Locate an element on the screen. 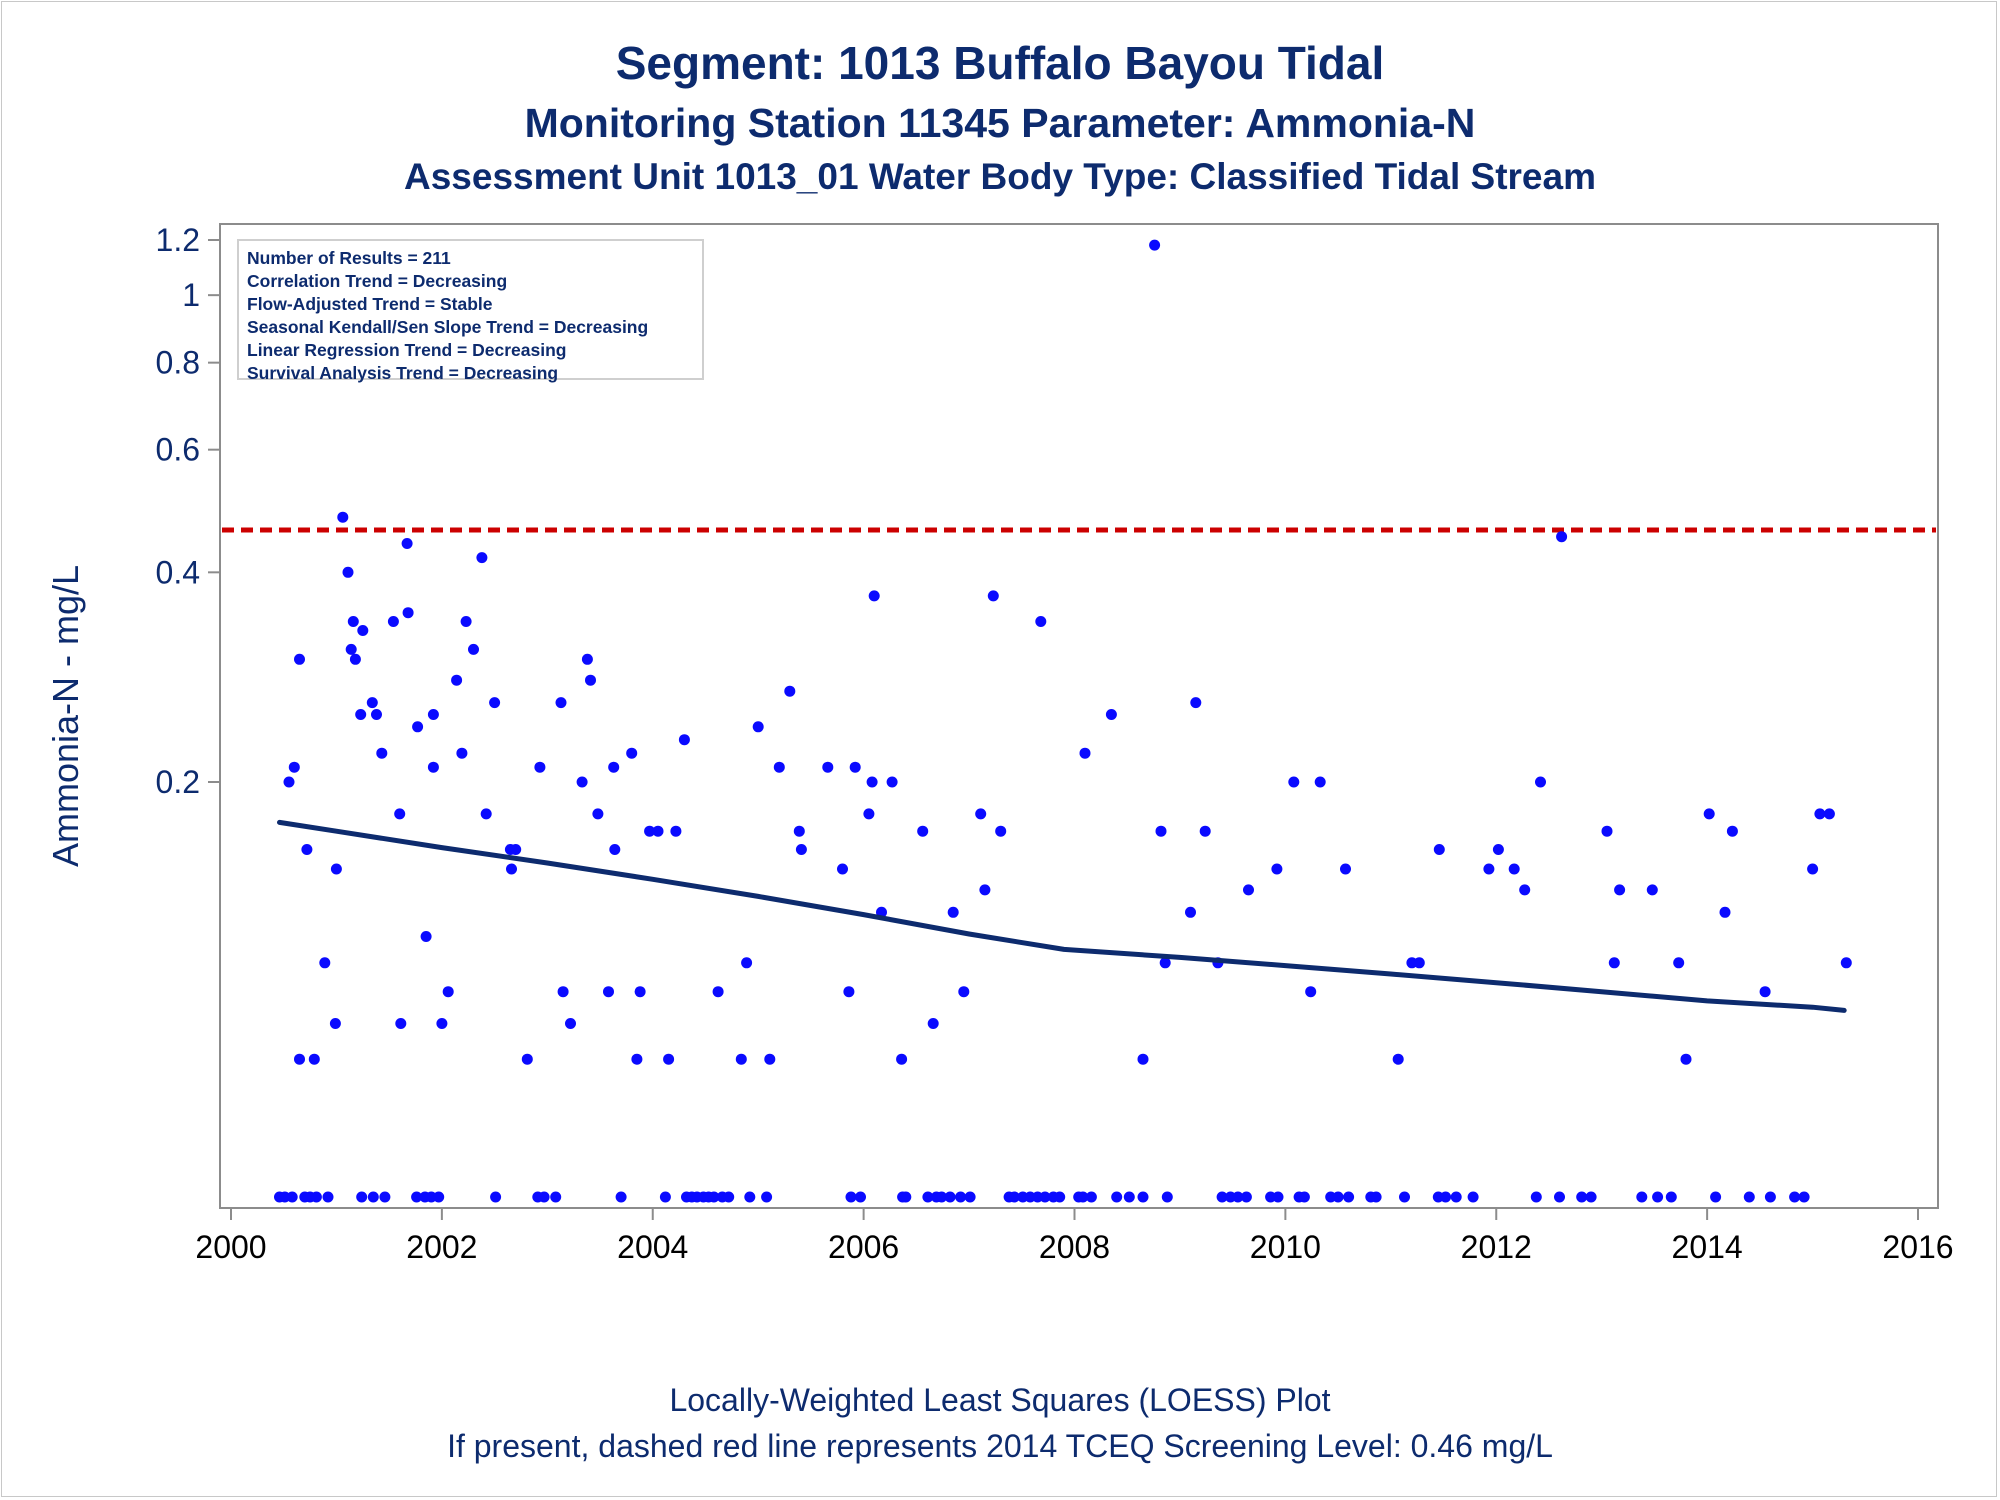 Image resolution: width=2000 pixels, height=1500 pixels. x-tick-label: 2016 is located at coordinates (1917, 1247).